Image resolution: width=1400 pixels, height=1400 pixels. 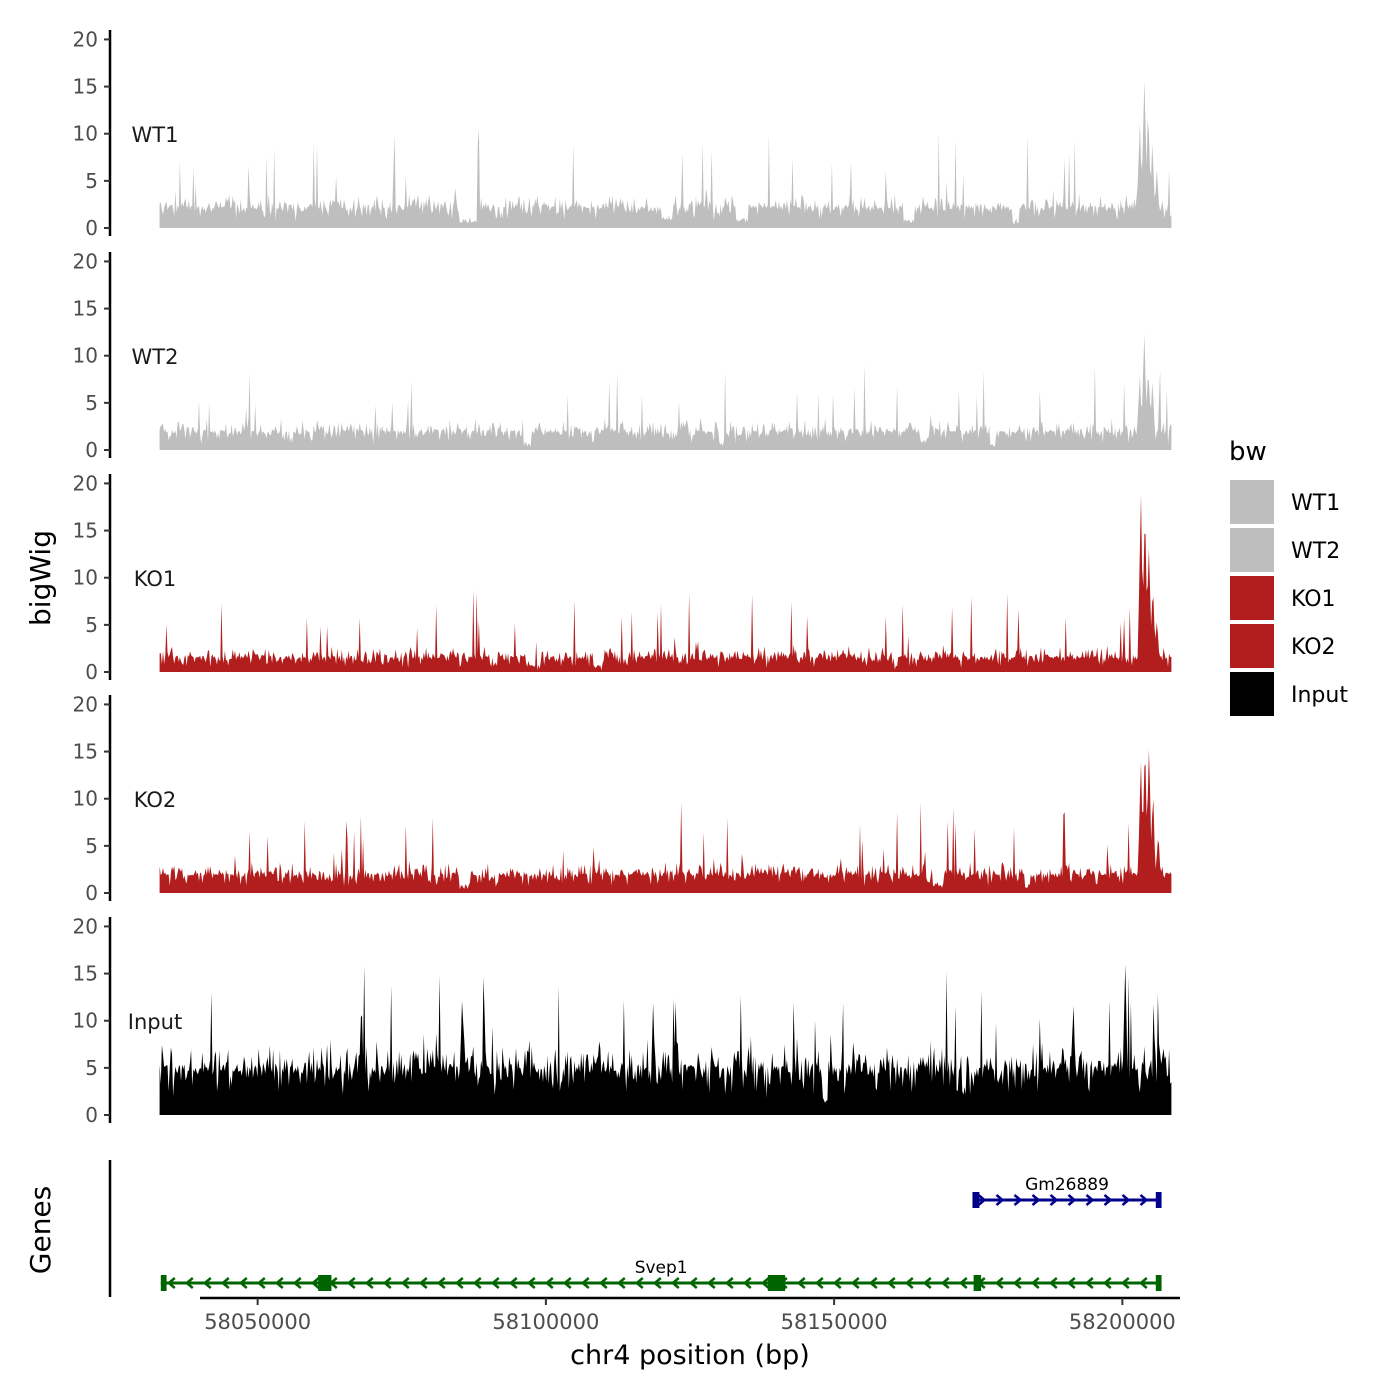 What do you see at coordinates (1315, 503) in the screenshot?
I see `legend-label-wt1: WT1` at bounding box center [1315, 503].